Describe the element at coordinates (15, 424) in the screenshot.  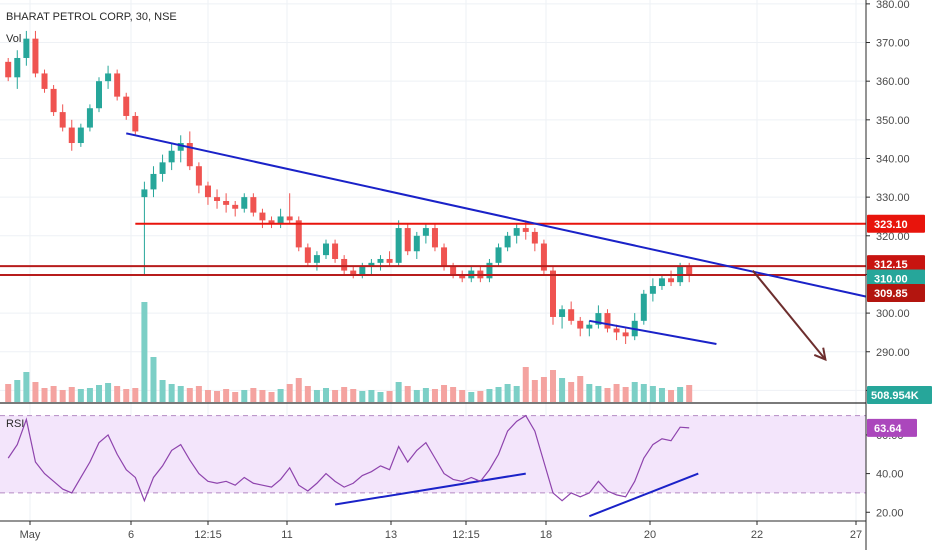
I see `rsi-label: RSI` at that location.